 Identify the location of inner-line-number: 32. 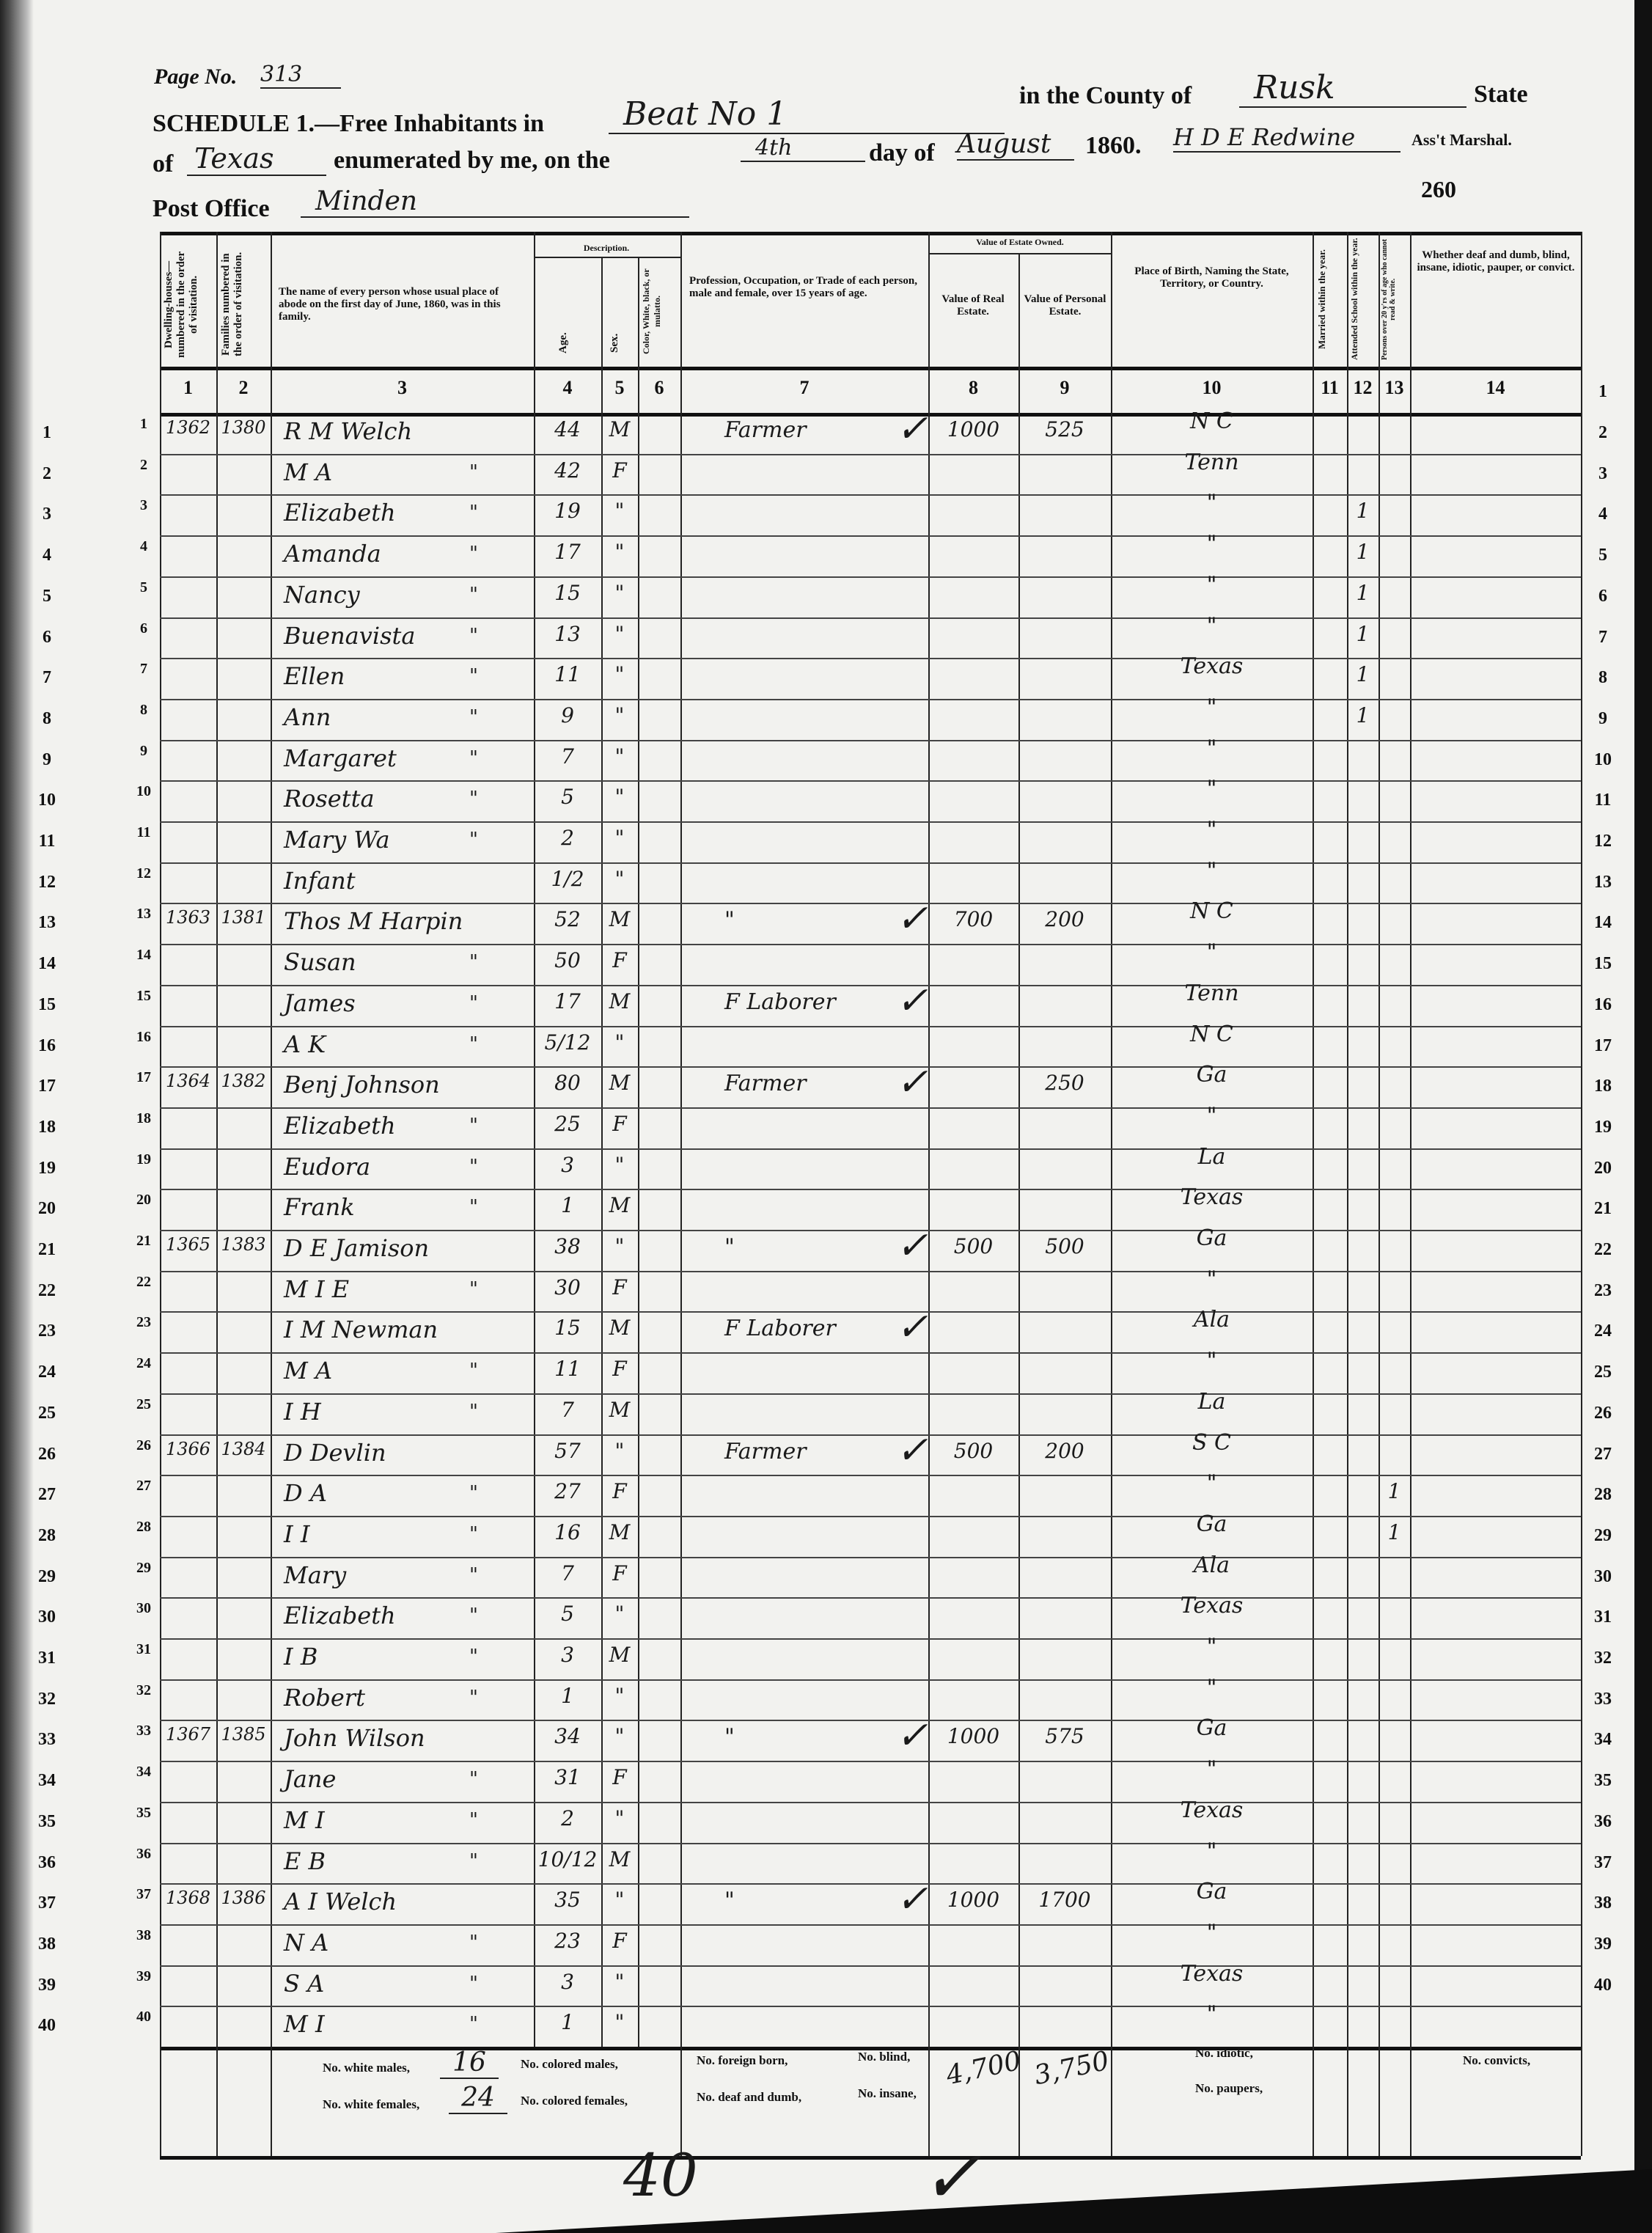
(143, 1690).